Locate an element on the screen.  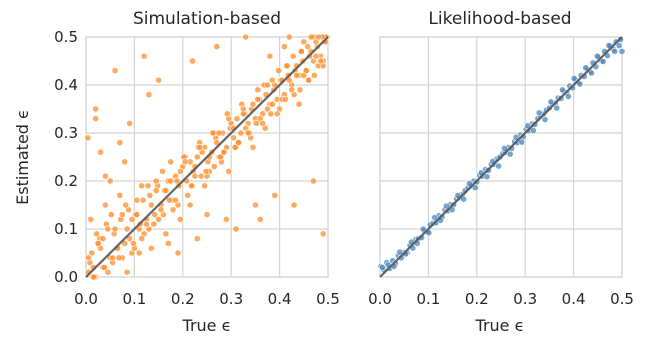
y-tick-label: 0.5 is located at coordinates (66, 37).